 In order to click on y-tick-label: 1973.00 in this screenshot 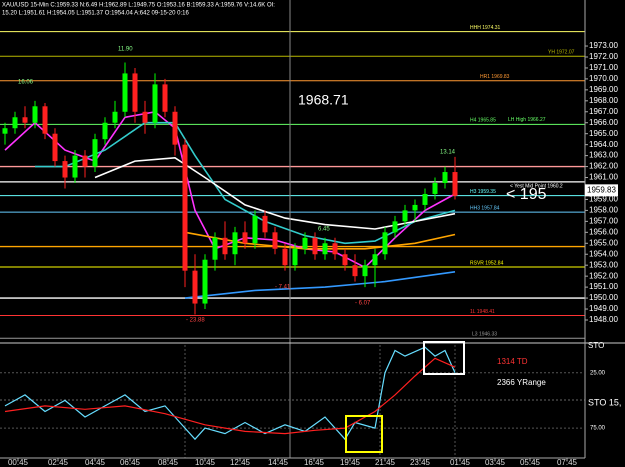, I will do `click(603, 45)`.